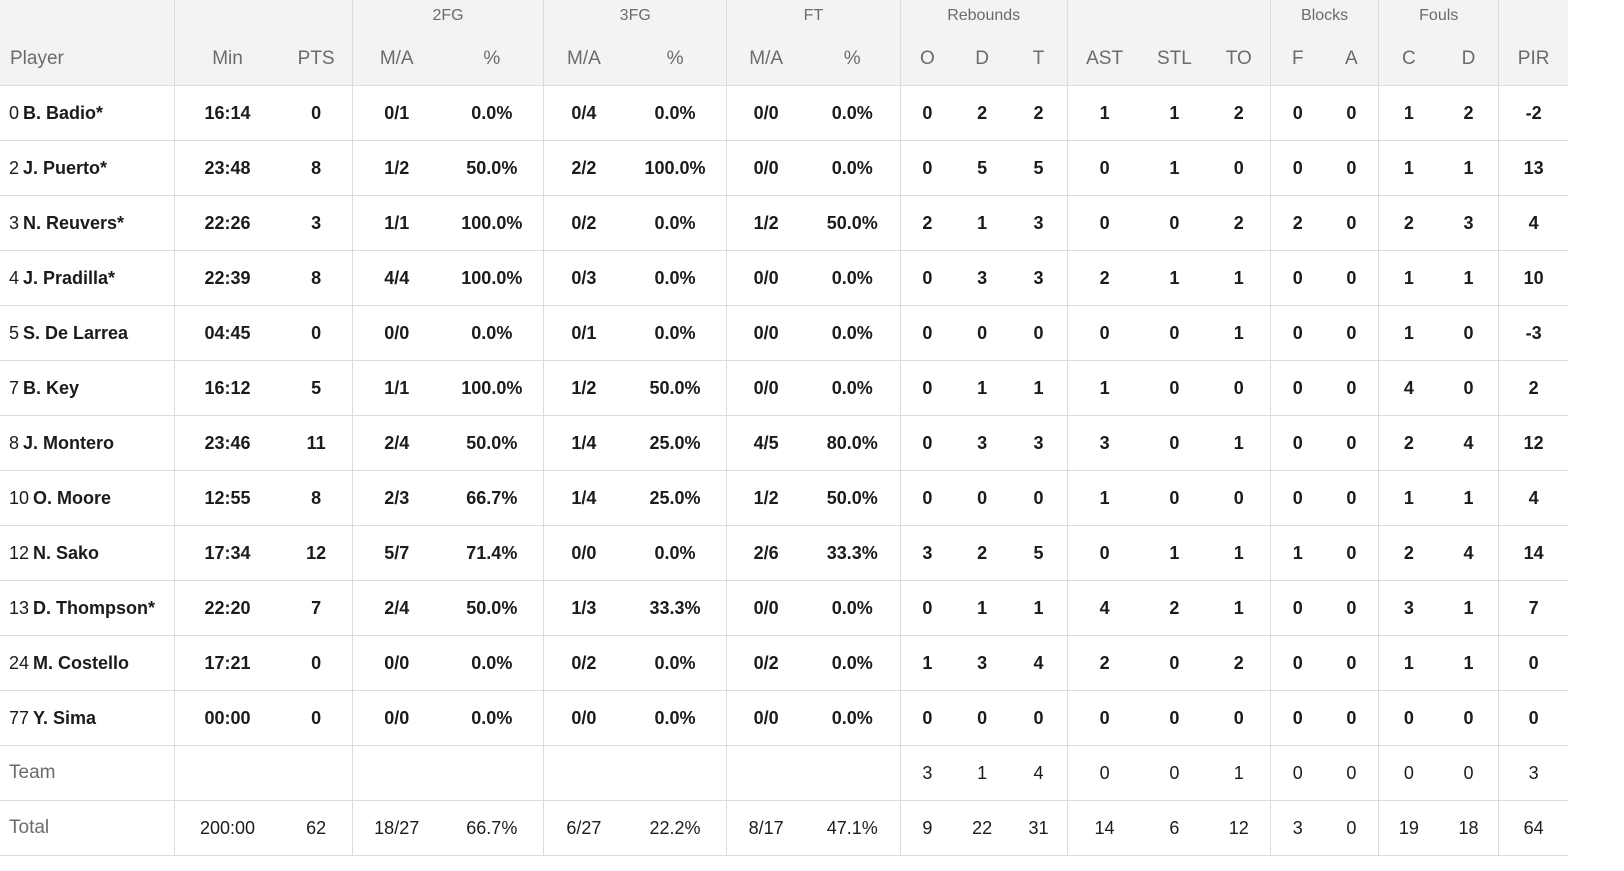 This screenshot has height=871, width=1624. Describe the element at coordinates (65, 717) in the screenshot. I see `player-name: Y. Sima` at that location.